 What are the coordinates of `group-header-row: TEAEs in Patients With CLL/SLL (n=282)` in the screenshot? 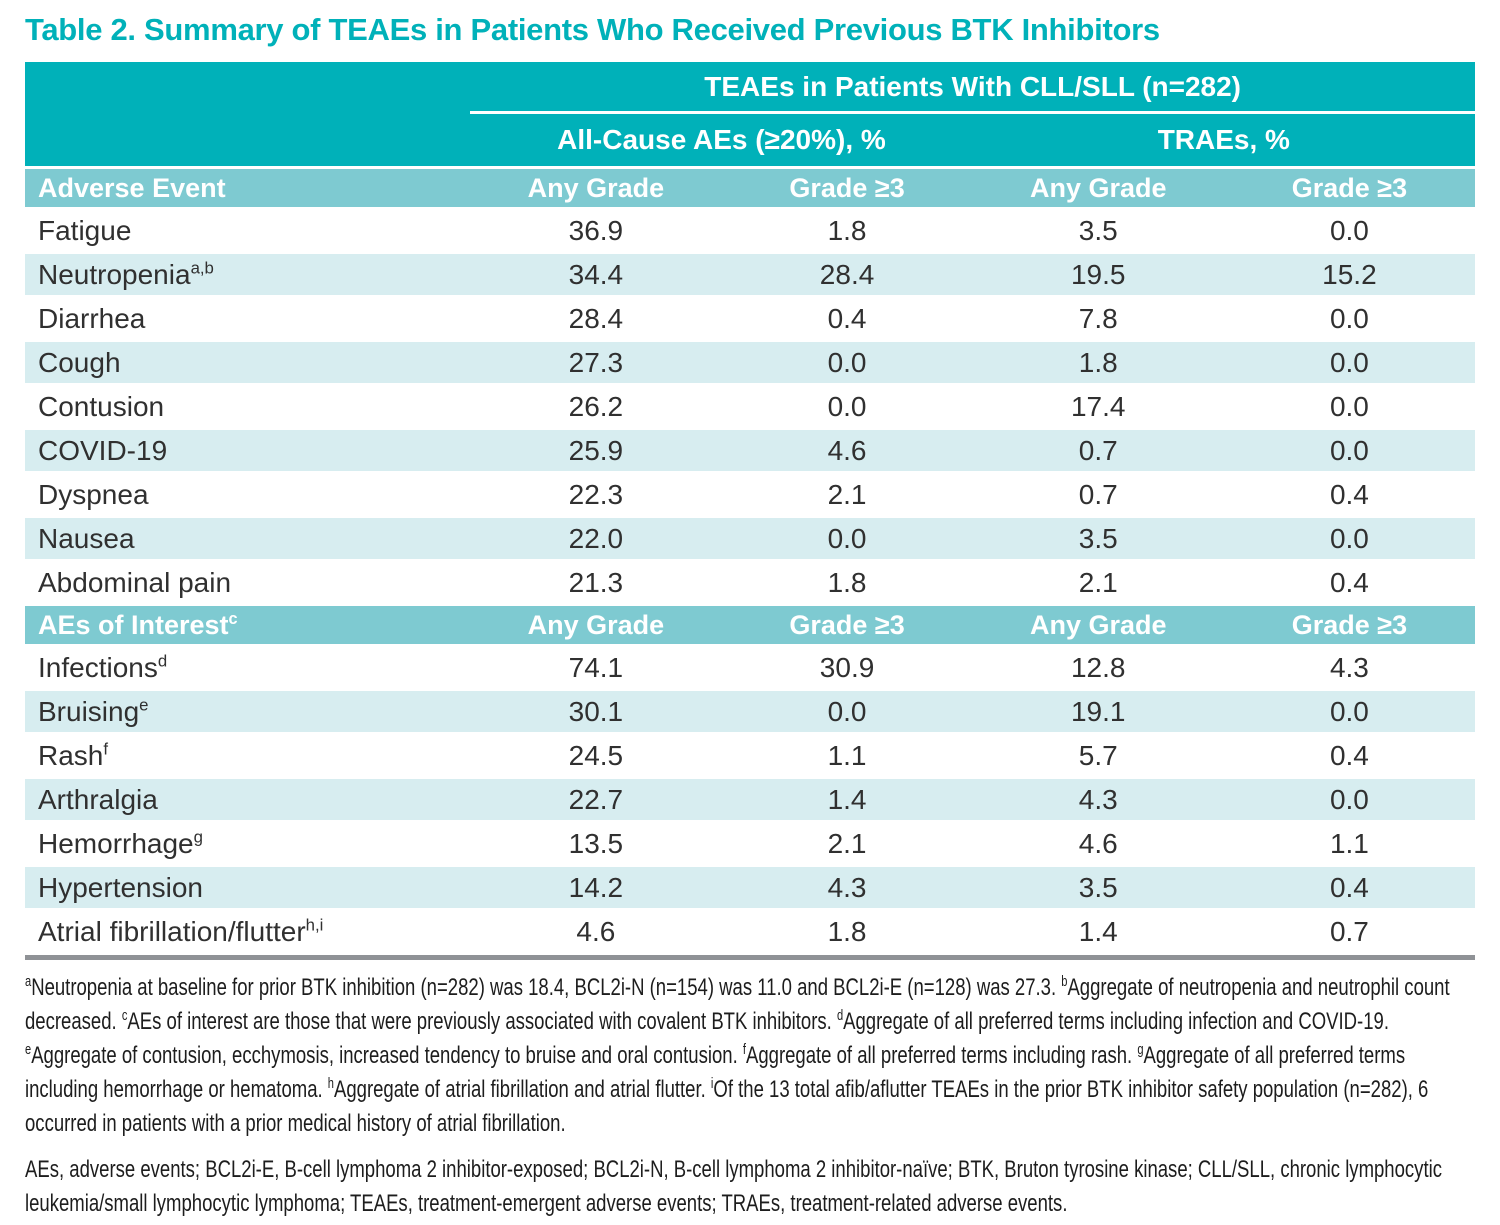 It's located at (750, 115).